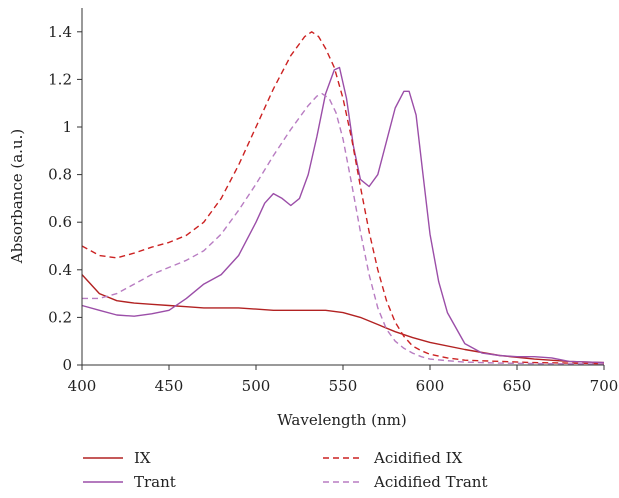  I want to click on legend-label: Acidified IX, so click(418, 458).